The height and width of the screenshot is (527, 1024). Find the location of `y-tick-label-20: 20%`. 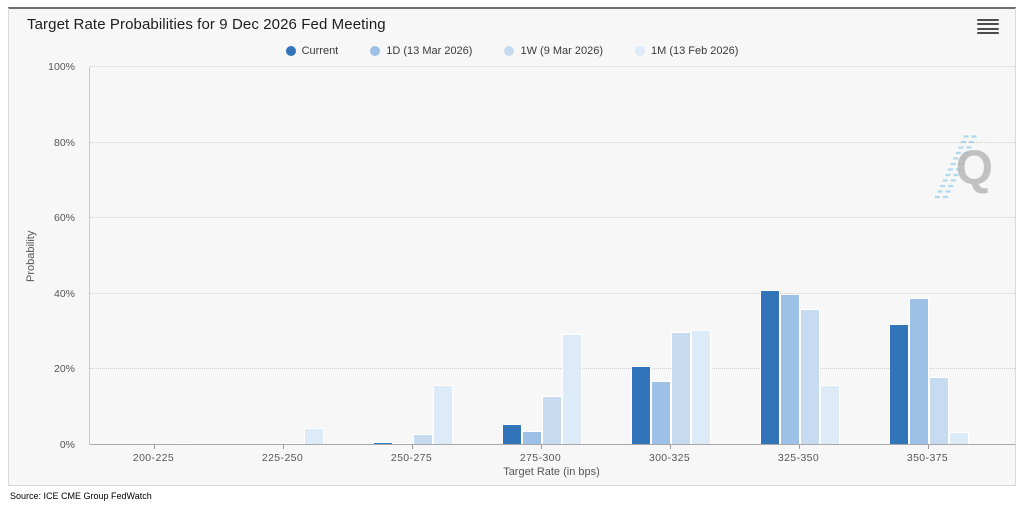

y-tick-label-20: 20% is located at coordinates (64, 369).